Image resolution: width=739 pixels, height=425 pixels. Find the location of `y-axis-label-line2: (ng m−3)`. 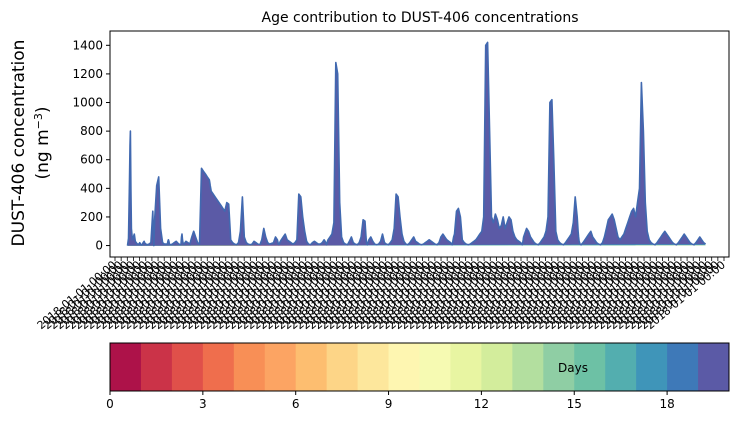

y-axis-label-line2: (ng m−3) is located at coordinates (43, 142).